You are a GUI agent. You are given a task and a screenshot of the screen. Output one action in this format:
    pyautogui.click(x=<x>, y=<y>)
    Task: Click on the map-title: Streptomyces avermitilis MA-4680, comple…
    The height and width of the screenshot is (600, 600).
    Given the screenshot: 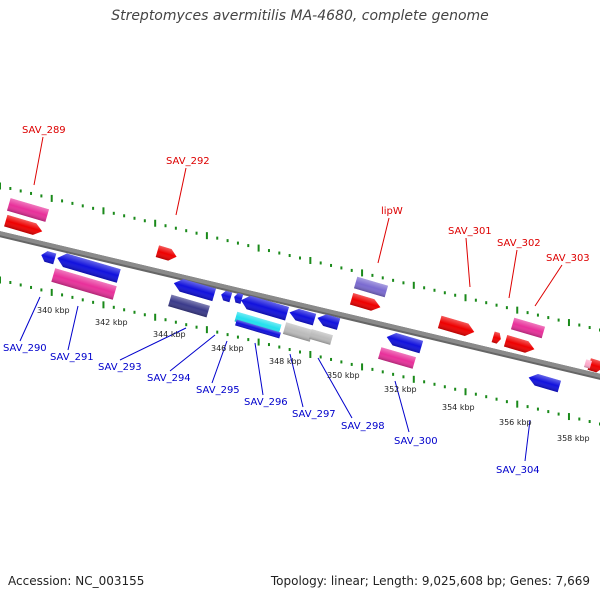 What is the action you would take?
    pyautogui.click(x=300, y=16)
    